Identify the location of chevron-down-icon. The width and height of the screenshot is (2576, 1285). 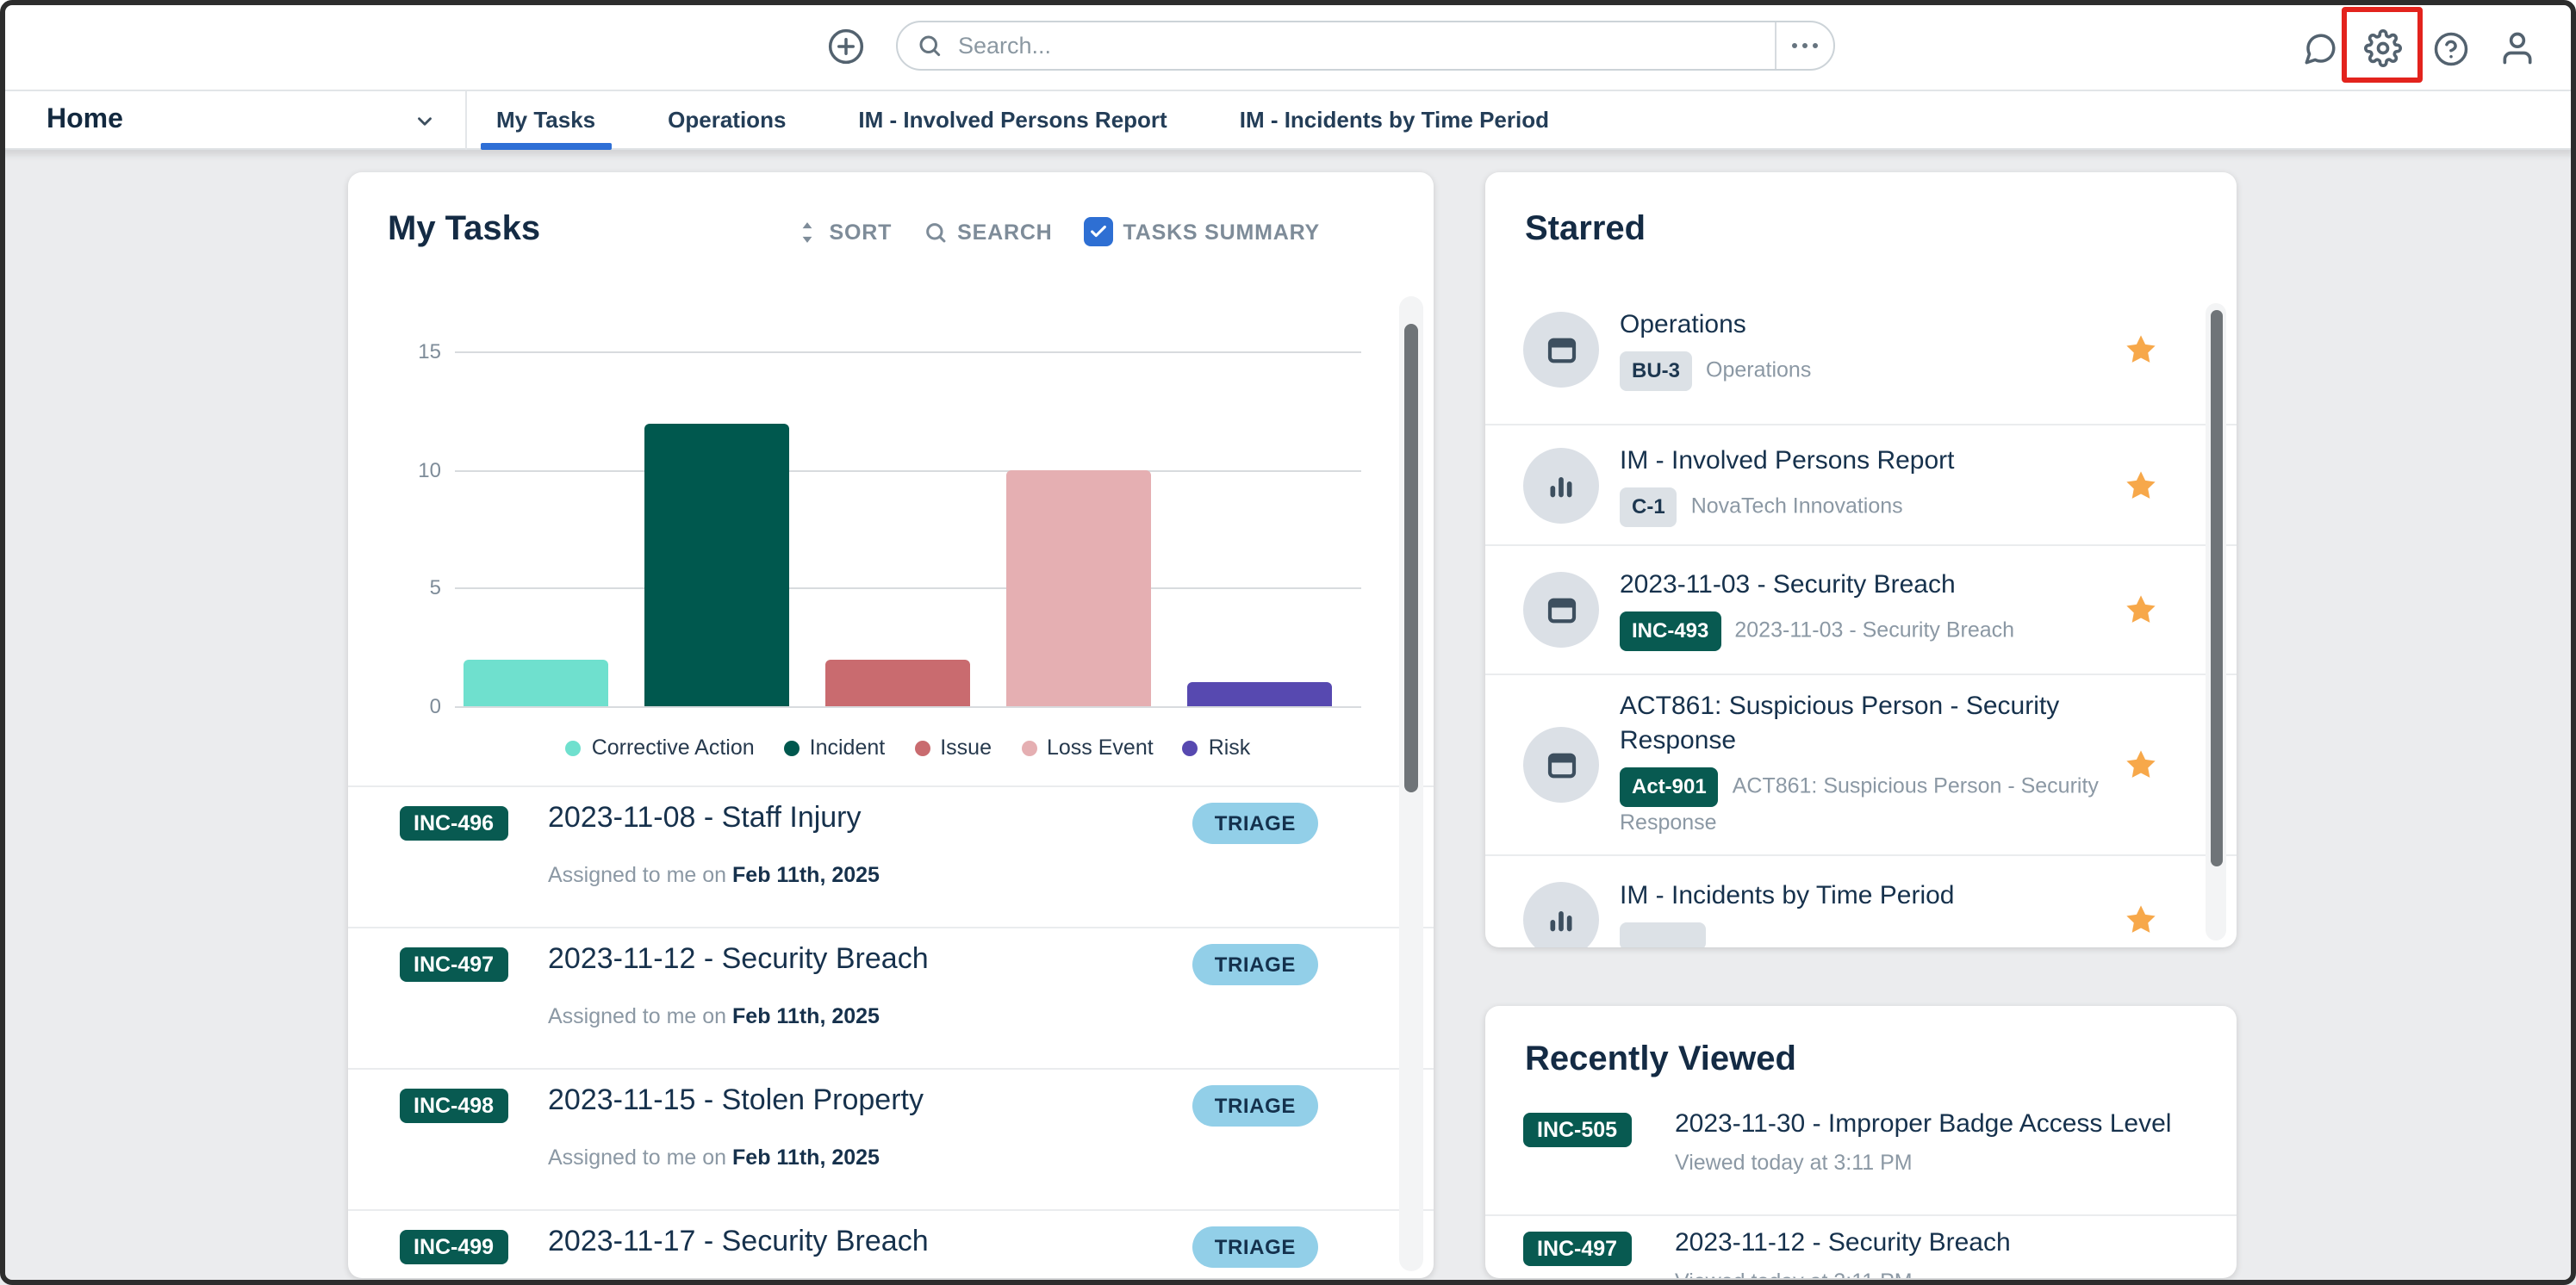
(425, 126).